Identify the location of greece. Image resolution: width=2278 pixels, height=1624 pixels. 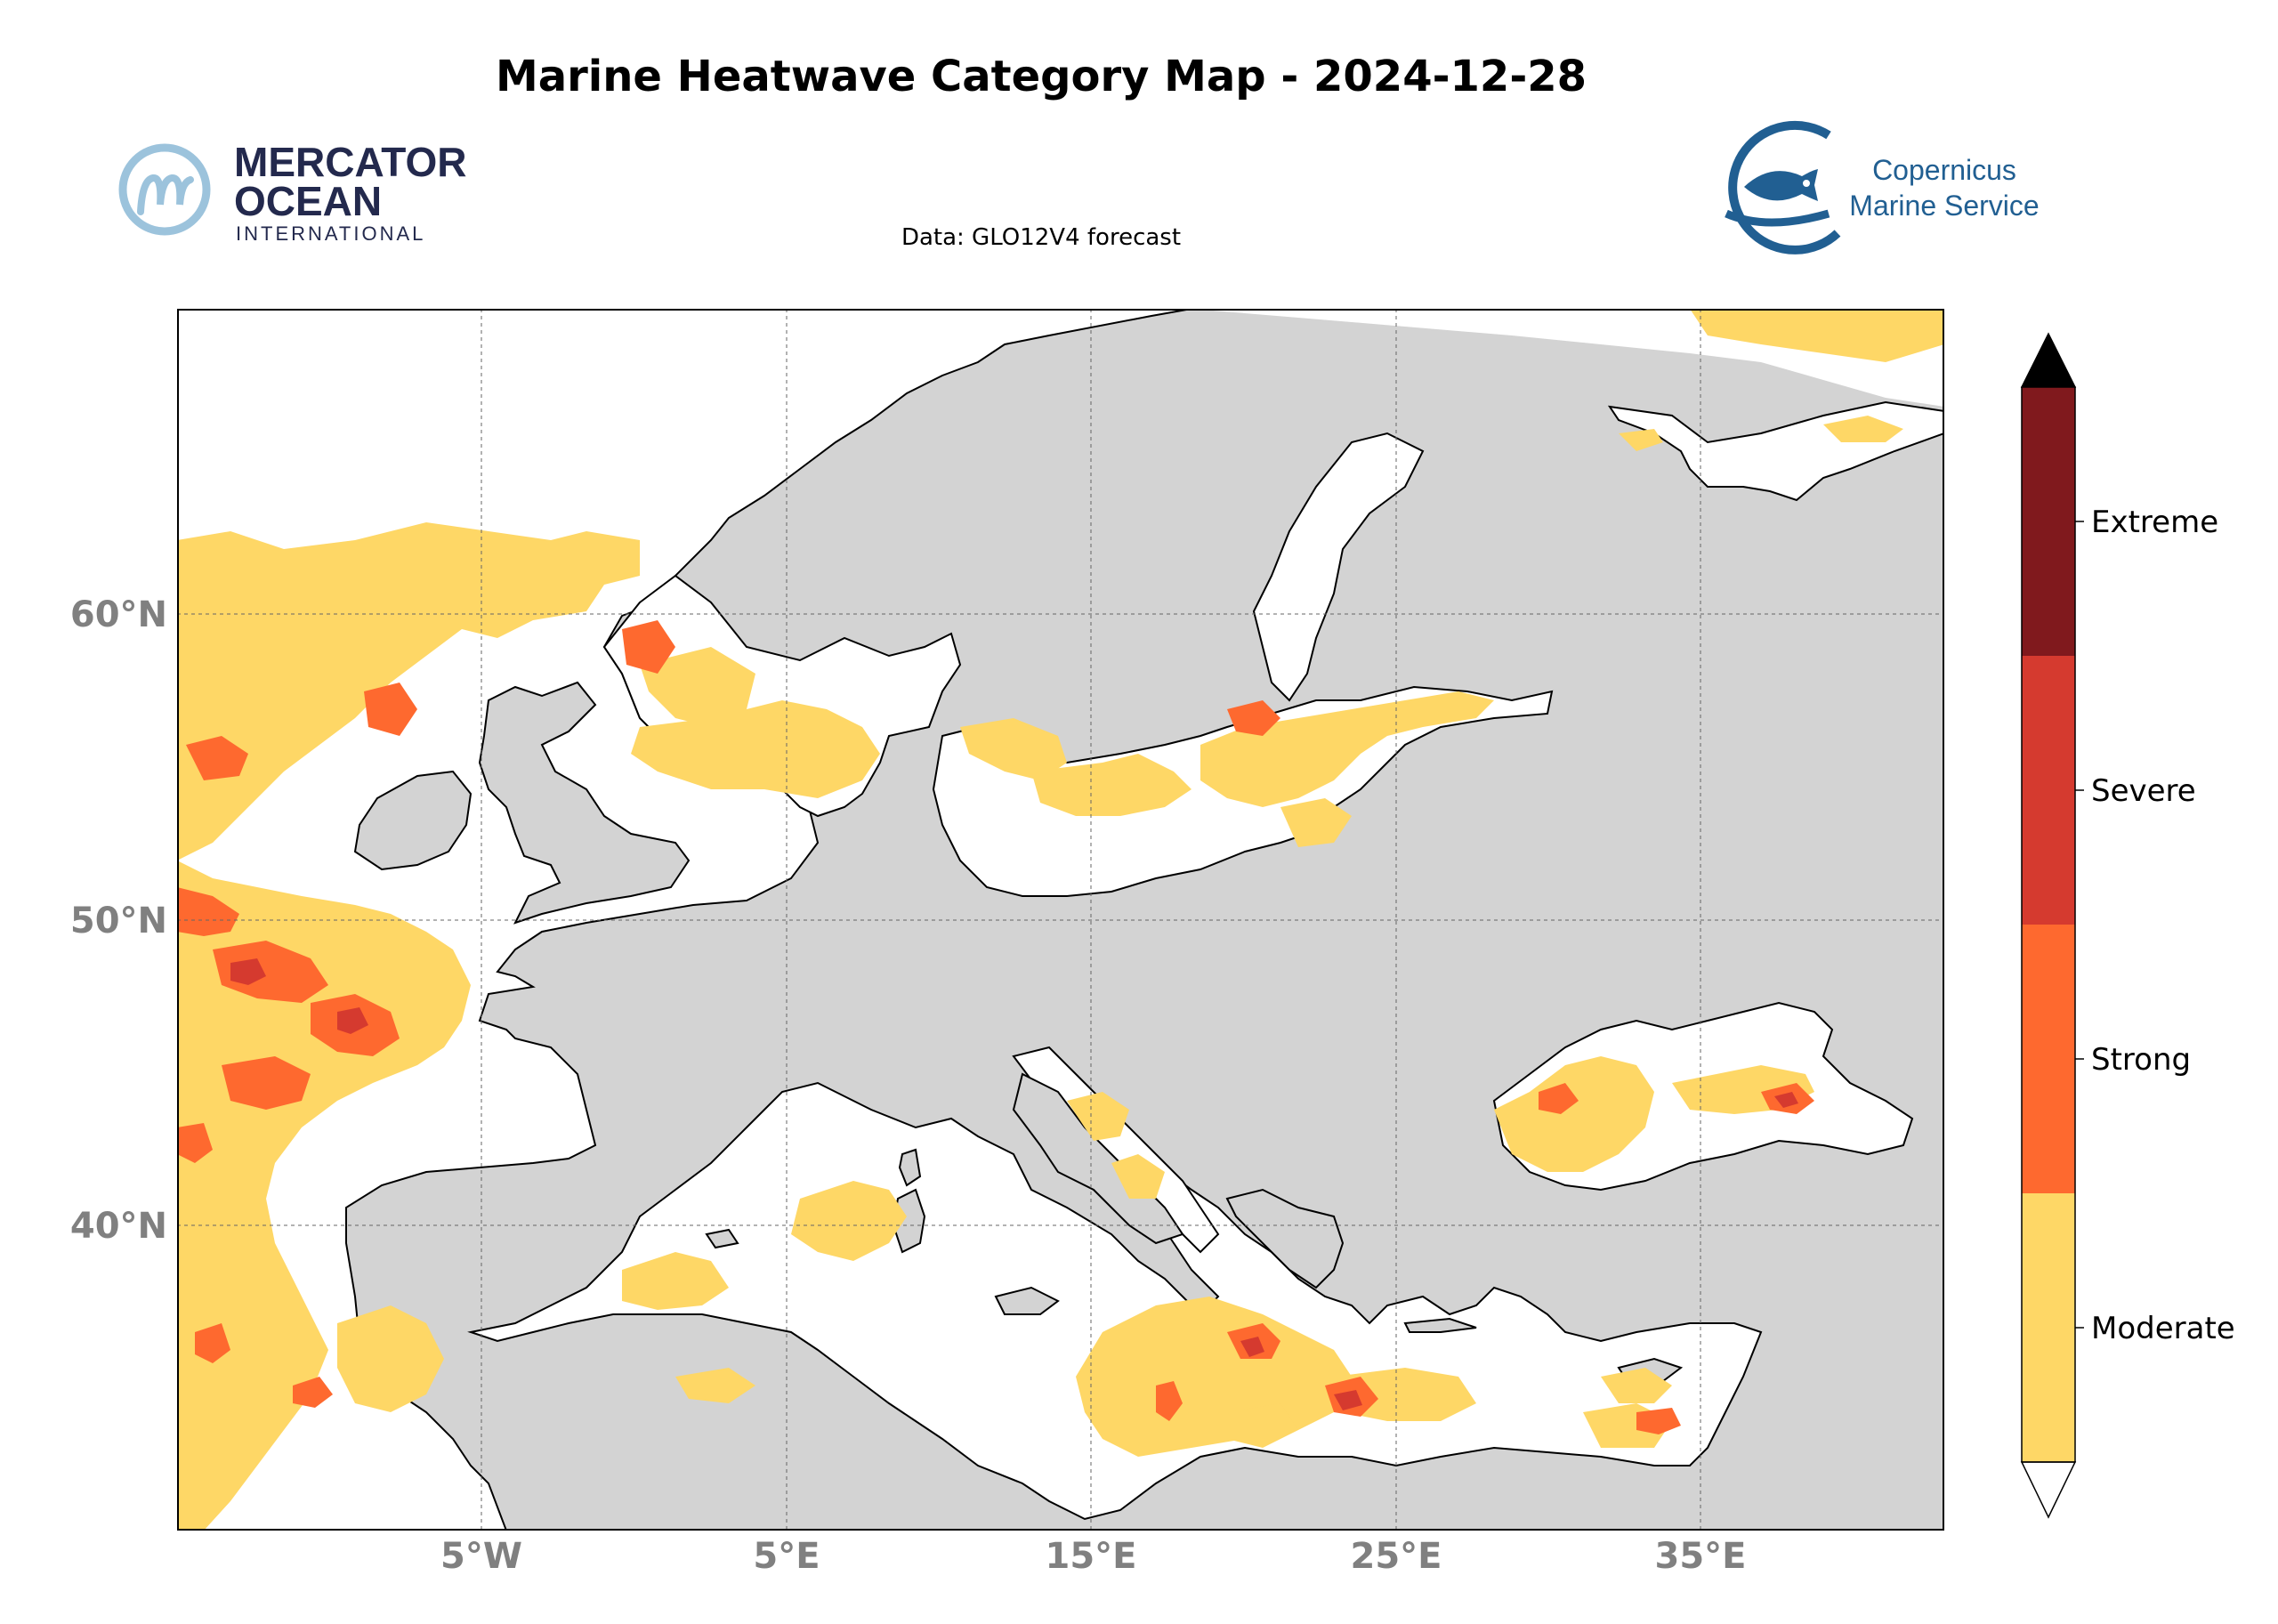
(1285, 1238).